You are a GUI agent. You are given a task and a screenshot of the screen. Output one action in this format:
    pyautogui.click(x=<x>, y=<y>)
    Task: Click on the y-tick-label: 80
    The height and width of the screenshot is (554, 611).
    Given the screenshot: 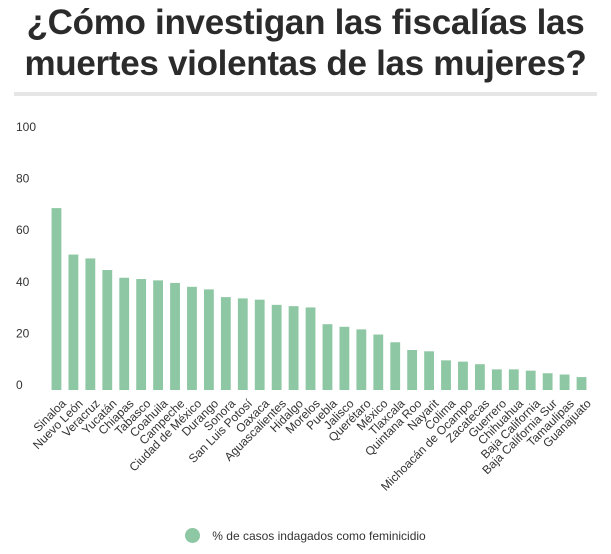 What is the action you would take?
    pyautogui.click(x=23, y=179)
    